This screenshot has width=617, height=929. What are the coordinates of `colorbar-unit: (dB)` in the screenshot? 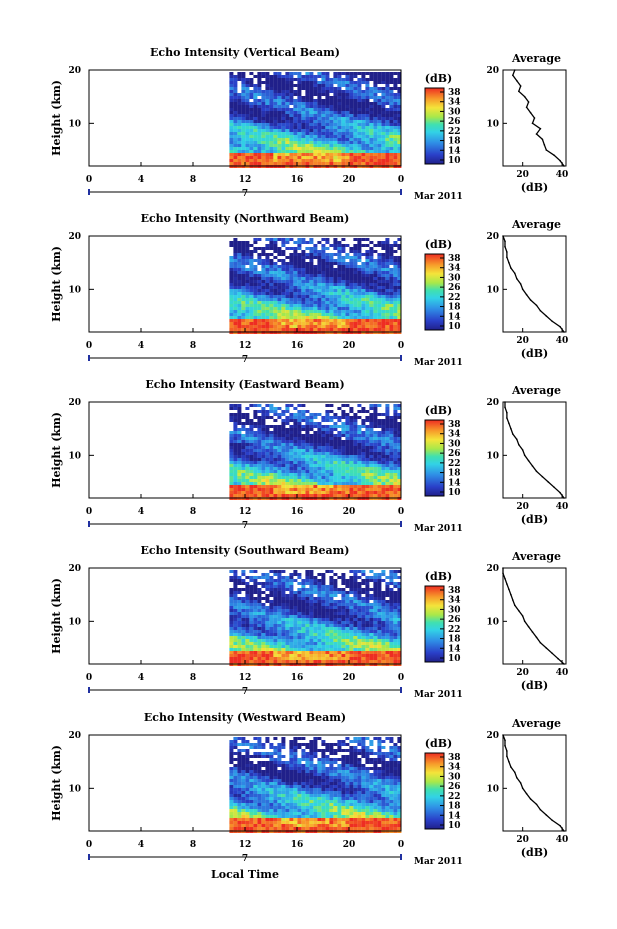 It's located at (438, 244).